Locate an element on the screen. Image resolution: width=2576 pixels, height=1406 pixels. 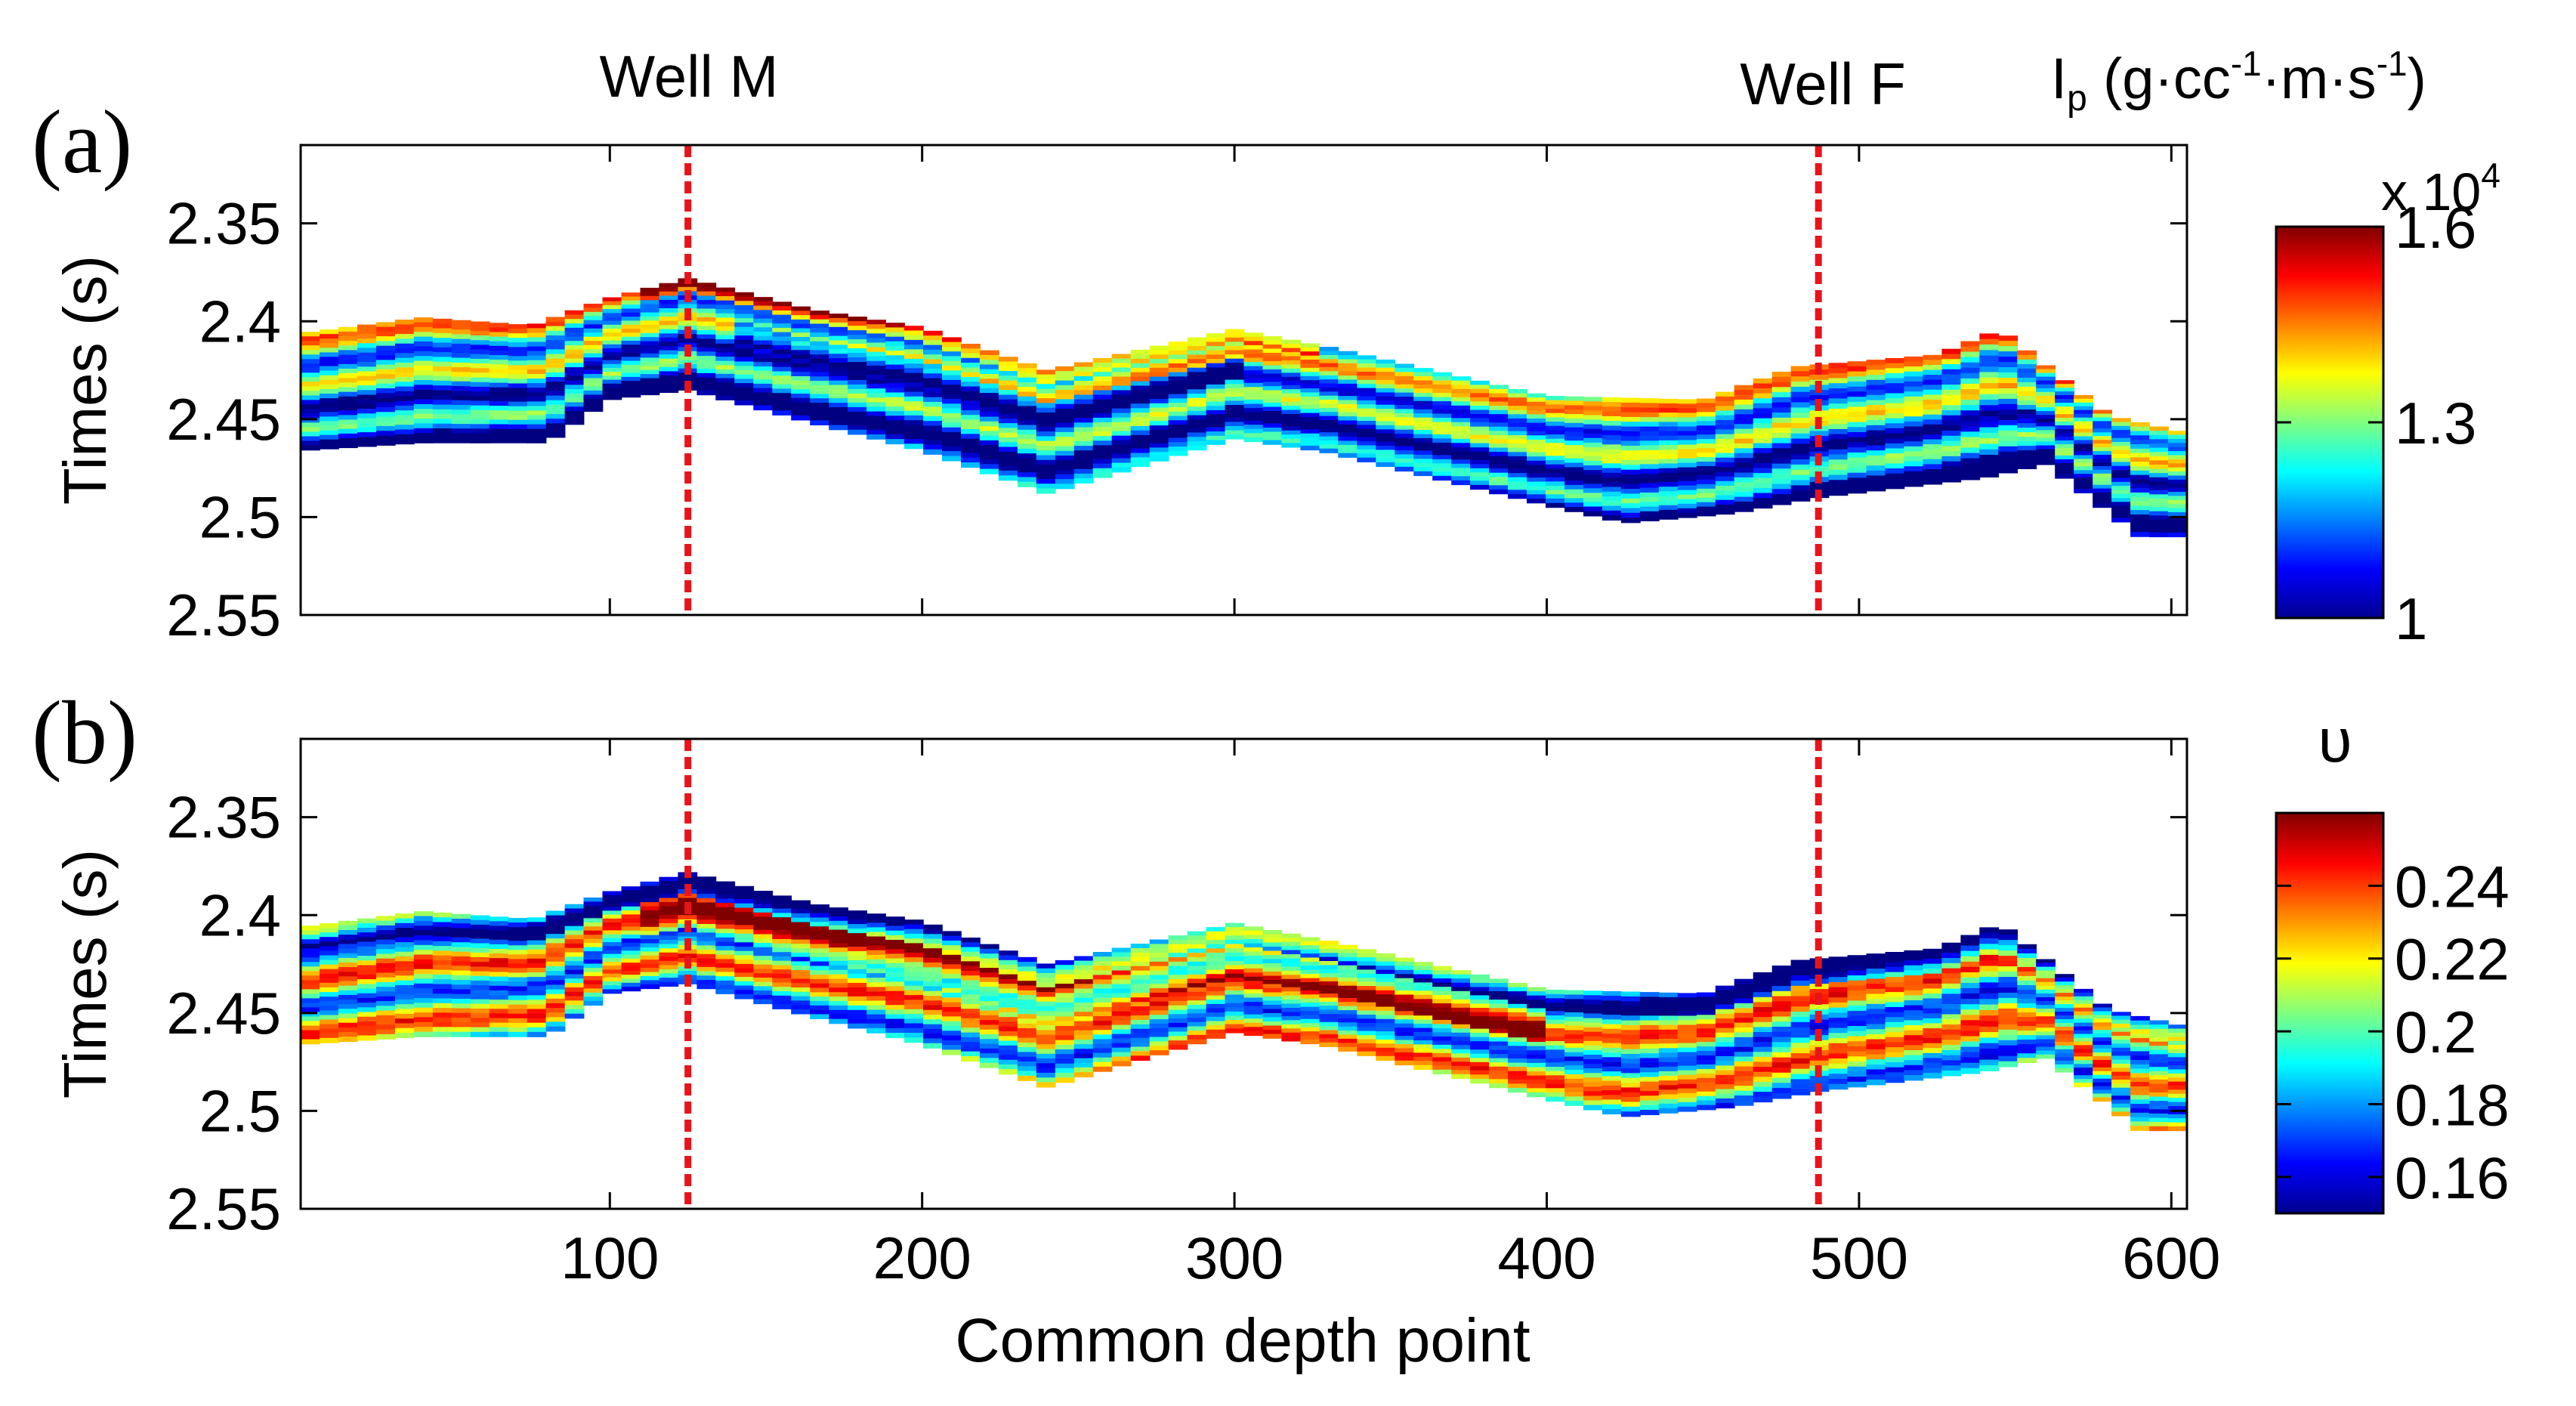
well-m-label: Well M is located at coordinates (689, 76).